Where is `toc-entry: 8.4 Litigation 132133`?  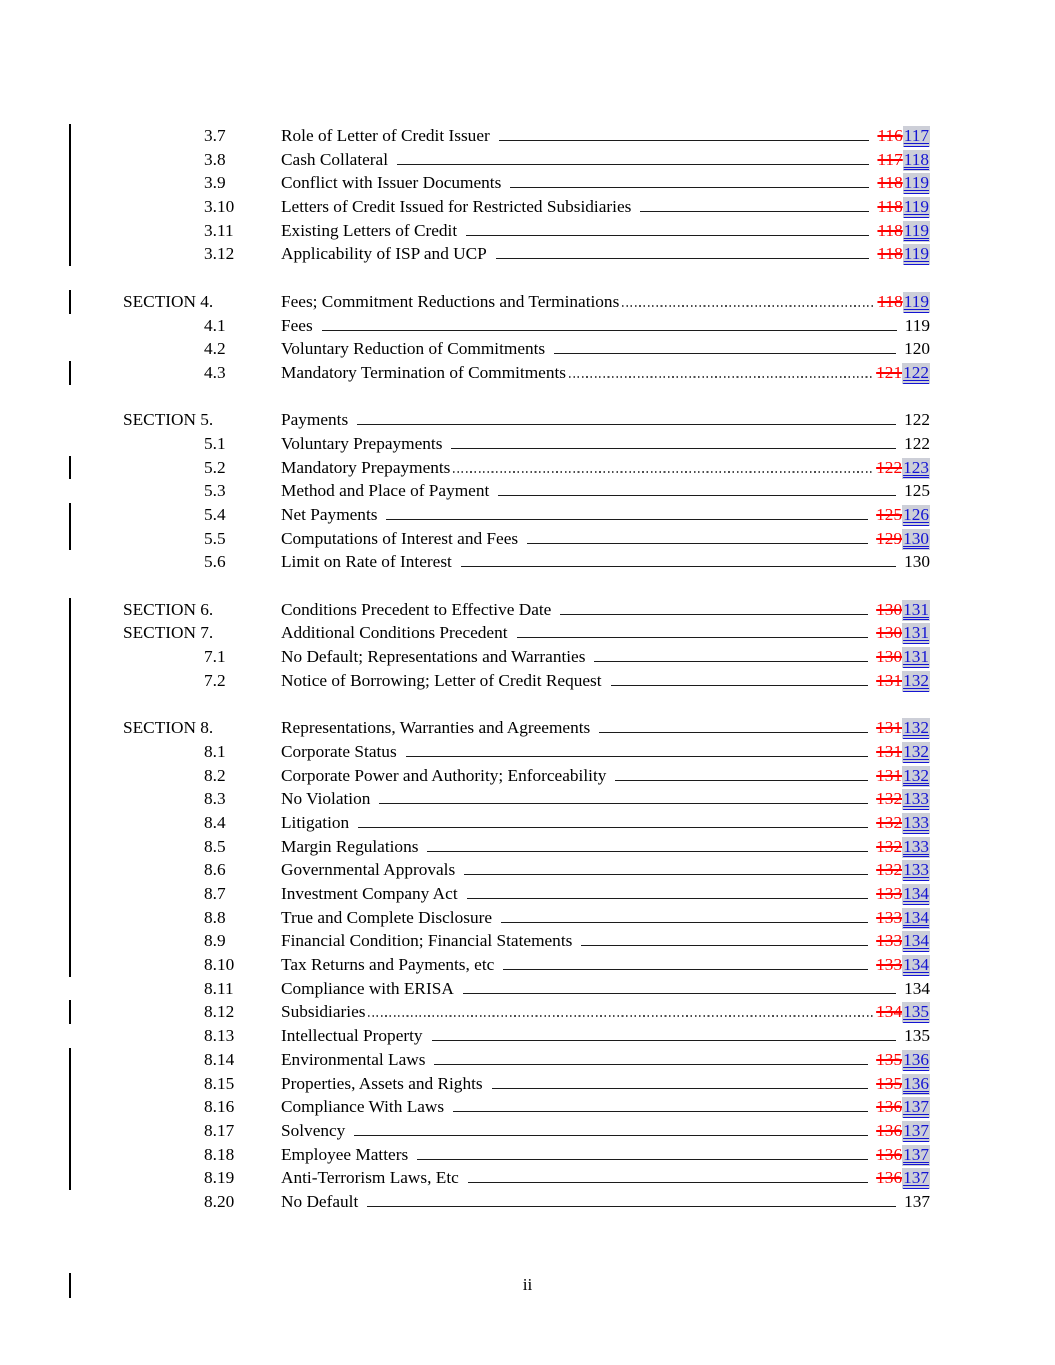 toc-entry: 8.4 Litigation 132133 is located at coordinates (499, 822).